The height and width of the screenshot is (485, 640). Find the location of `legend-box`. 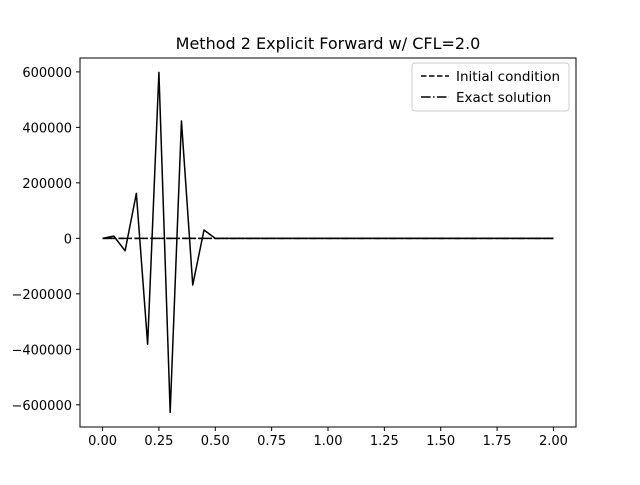

legend-box is located at coordinates (490, 87).